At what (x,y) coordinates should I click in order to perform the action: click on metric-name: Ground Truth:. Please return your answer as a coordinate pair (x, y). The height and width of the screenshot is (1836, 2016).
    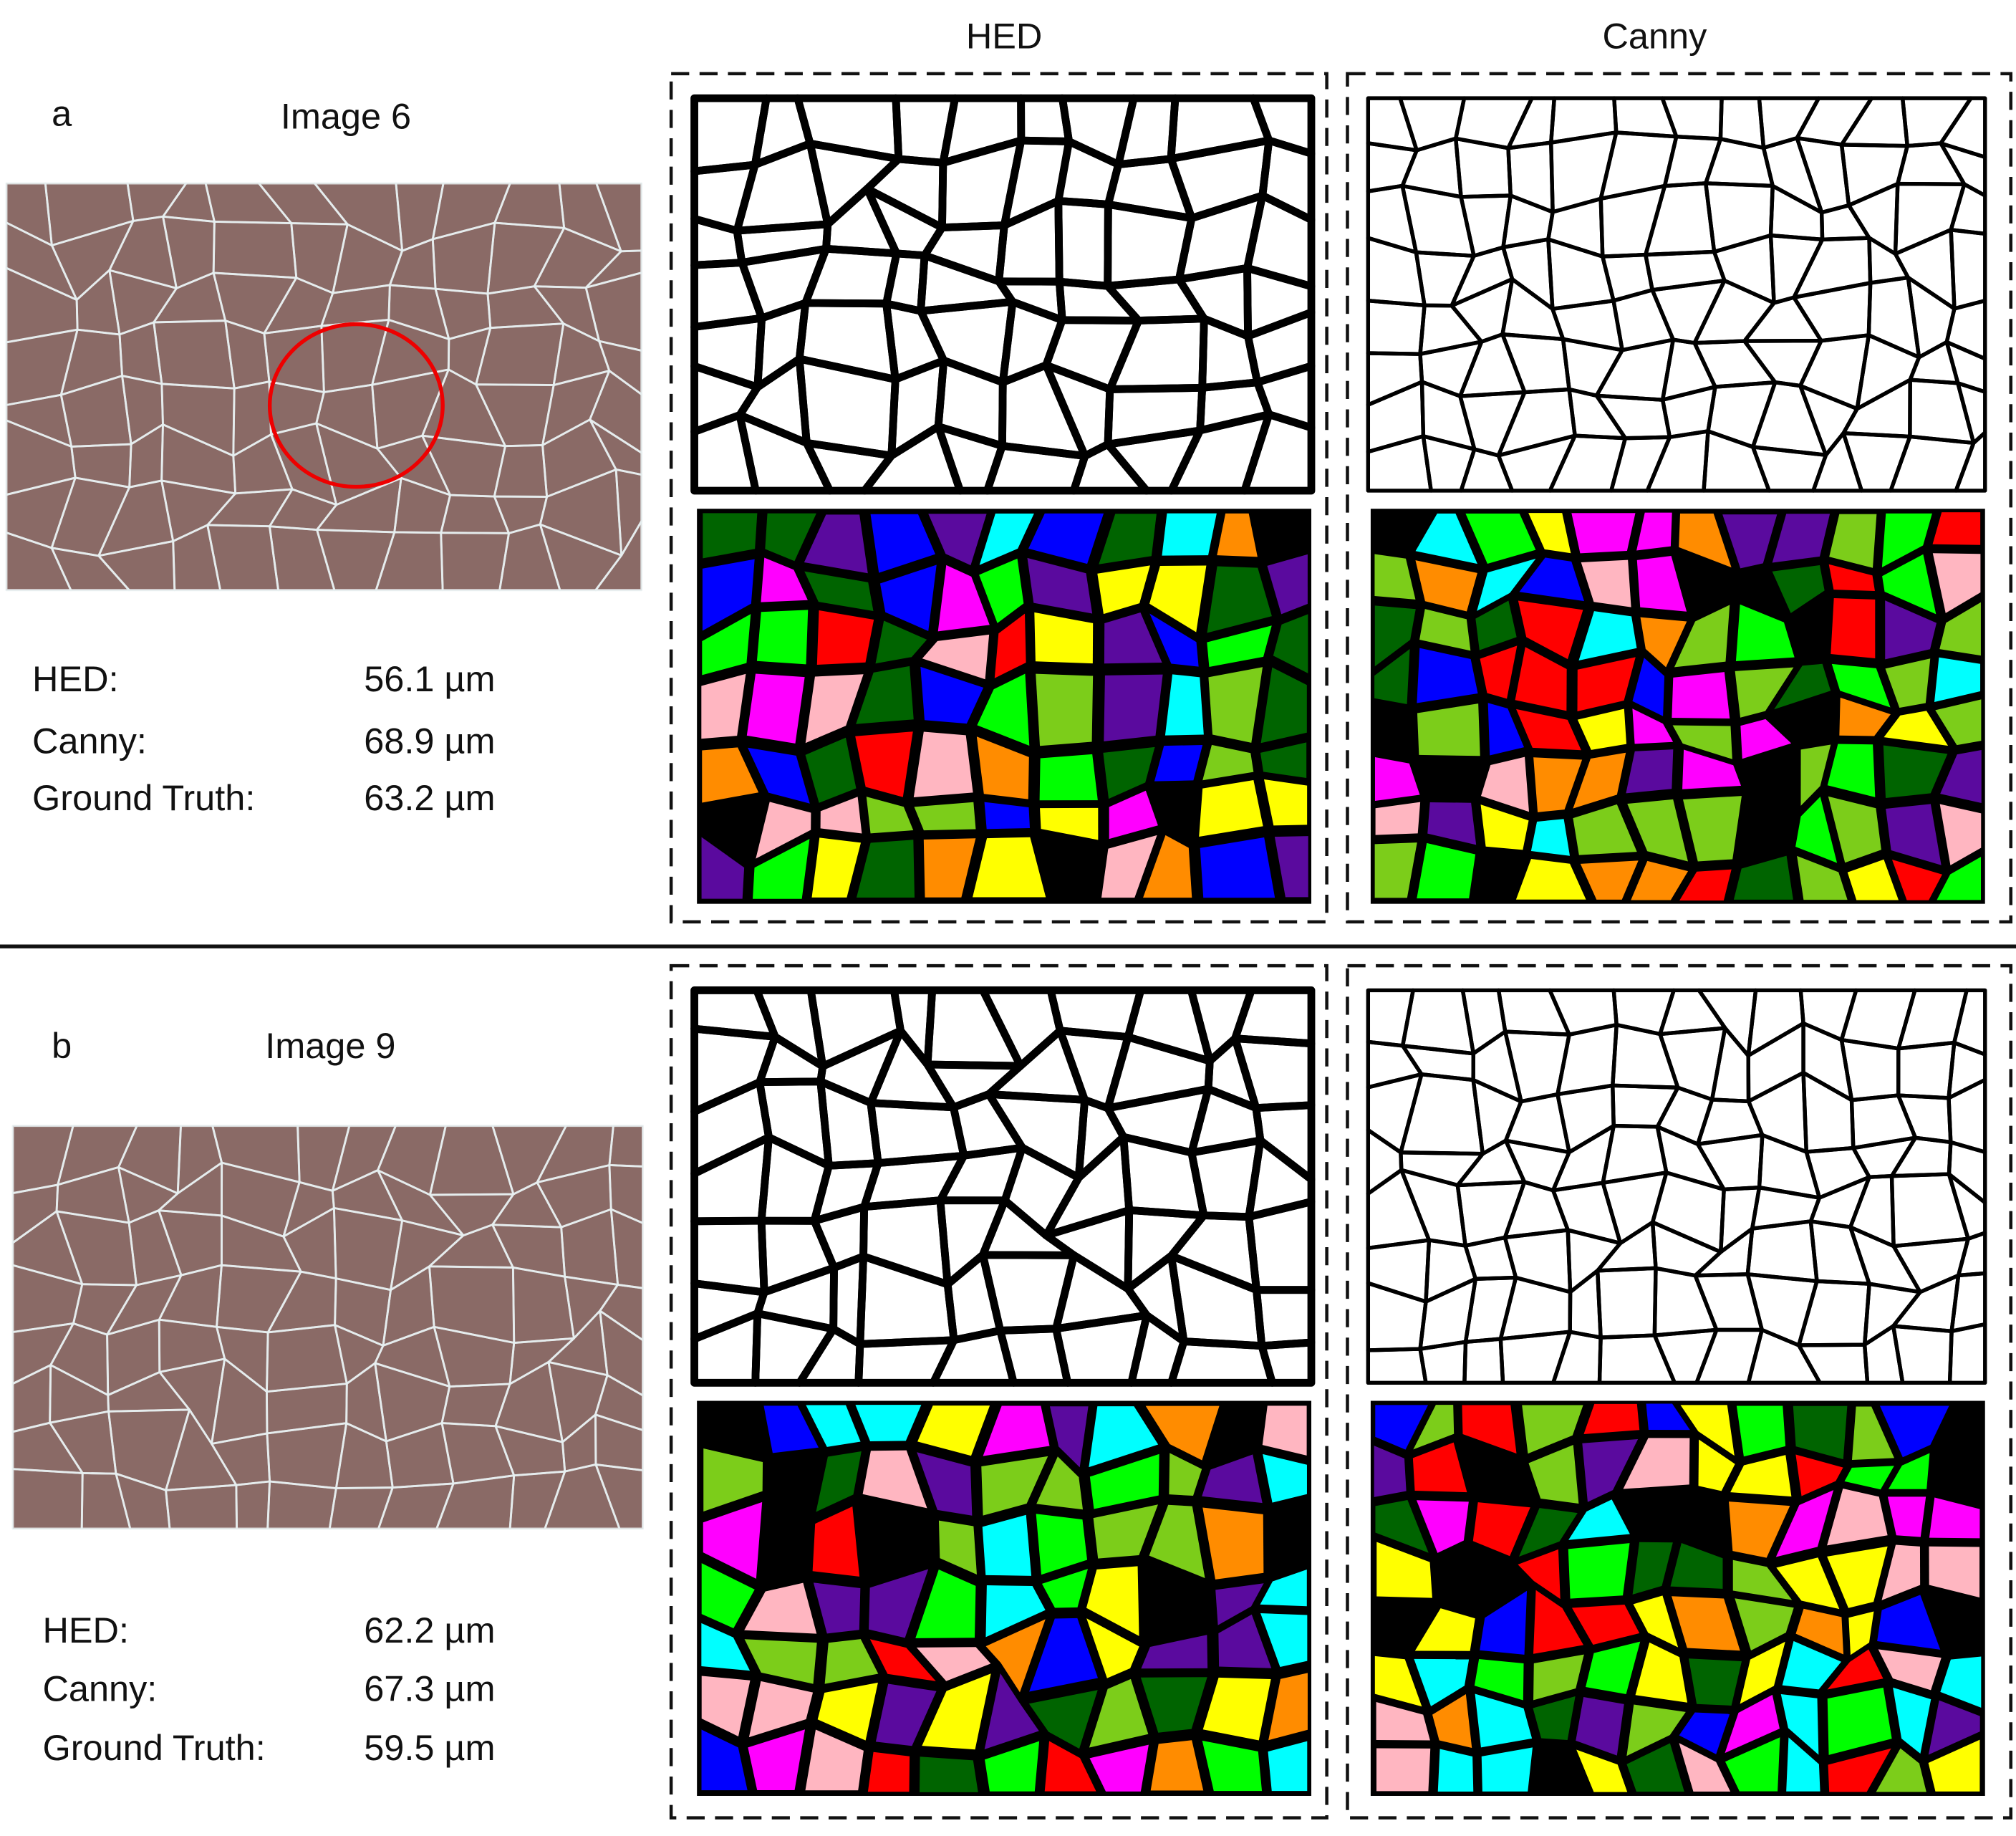
    Looking at the image, I should click on (154, 1748).